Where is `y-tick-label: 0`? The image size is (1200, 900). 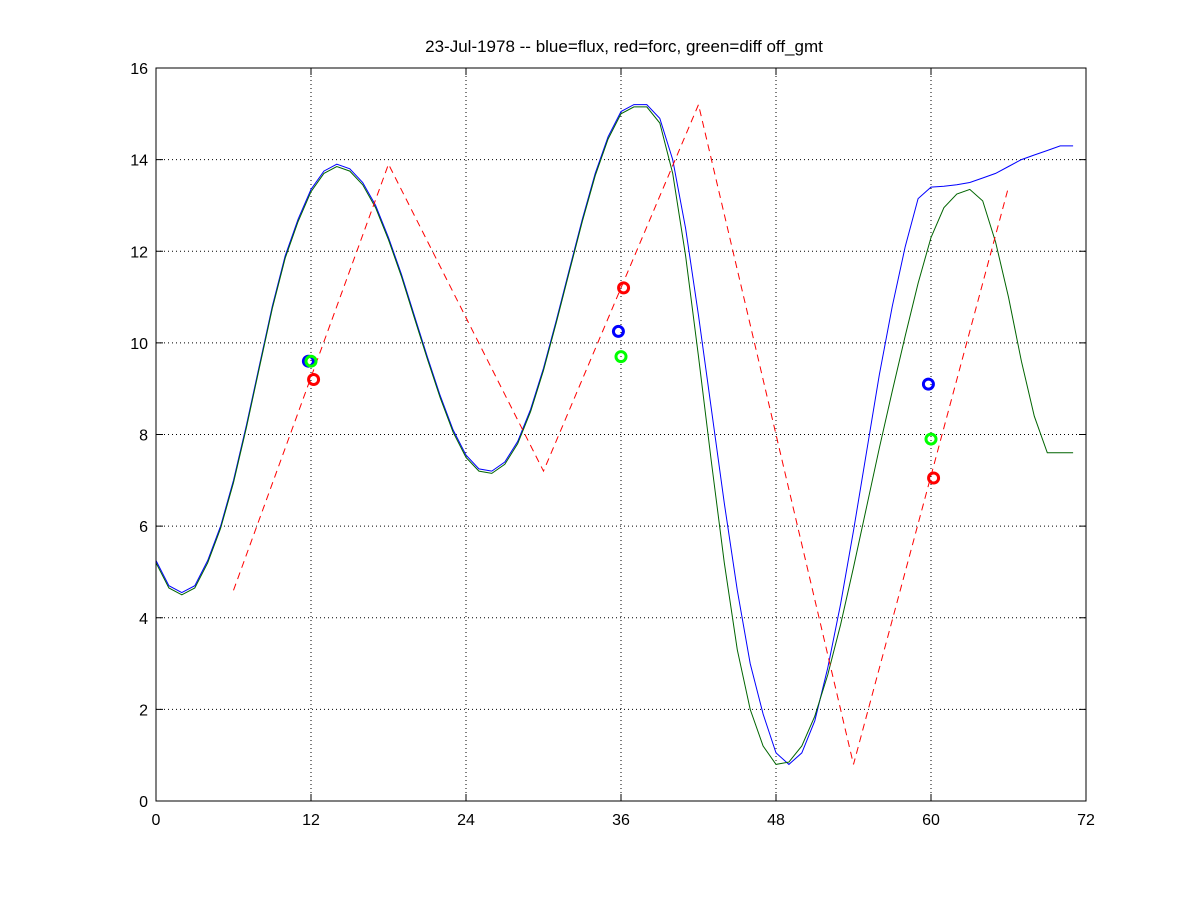 y-tick-label: 0 is located at coordinates (143, 802).